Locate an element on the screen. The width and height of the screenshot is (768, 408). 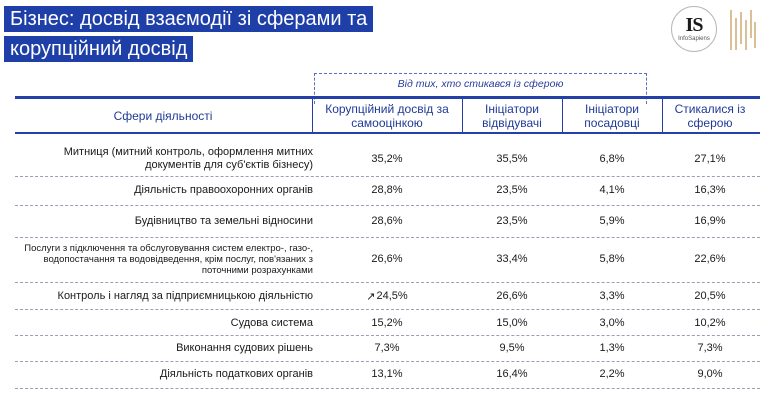
cell-visitors: 9,5% is located at coordinates (512, 348).